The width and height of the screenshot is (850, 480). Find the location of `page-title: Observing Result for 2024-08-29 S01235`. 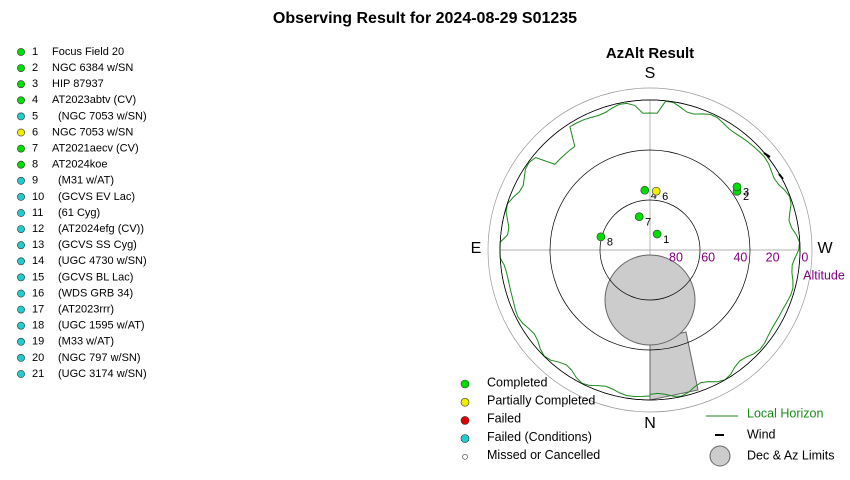

page-title: Observing Result for 2024-08-29 S01235 is located at coordinates (425, 18).